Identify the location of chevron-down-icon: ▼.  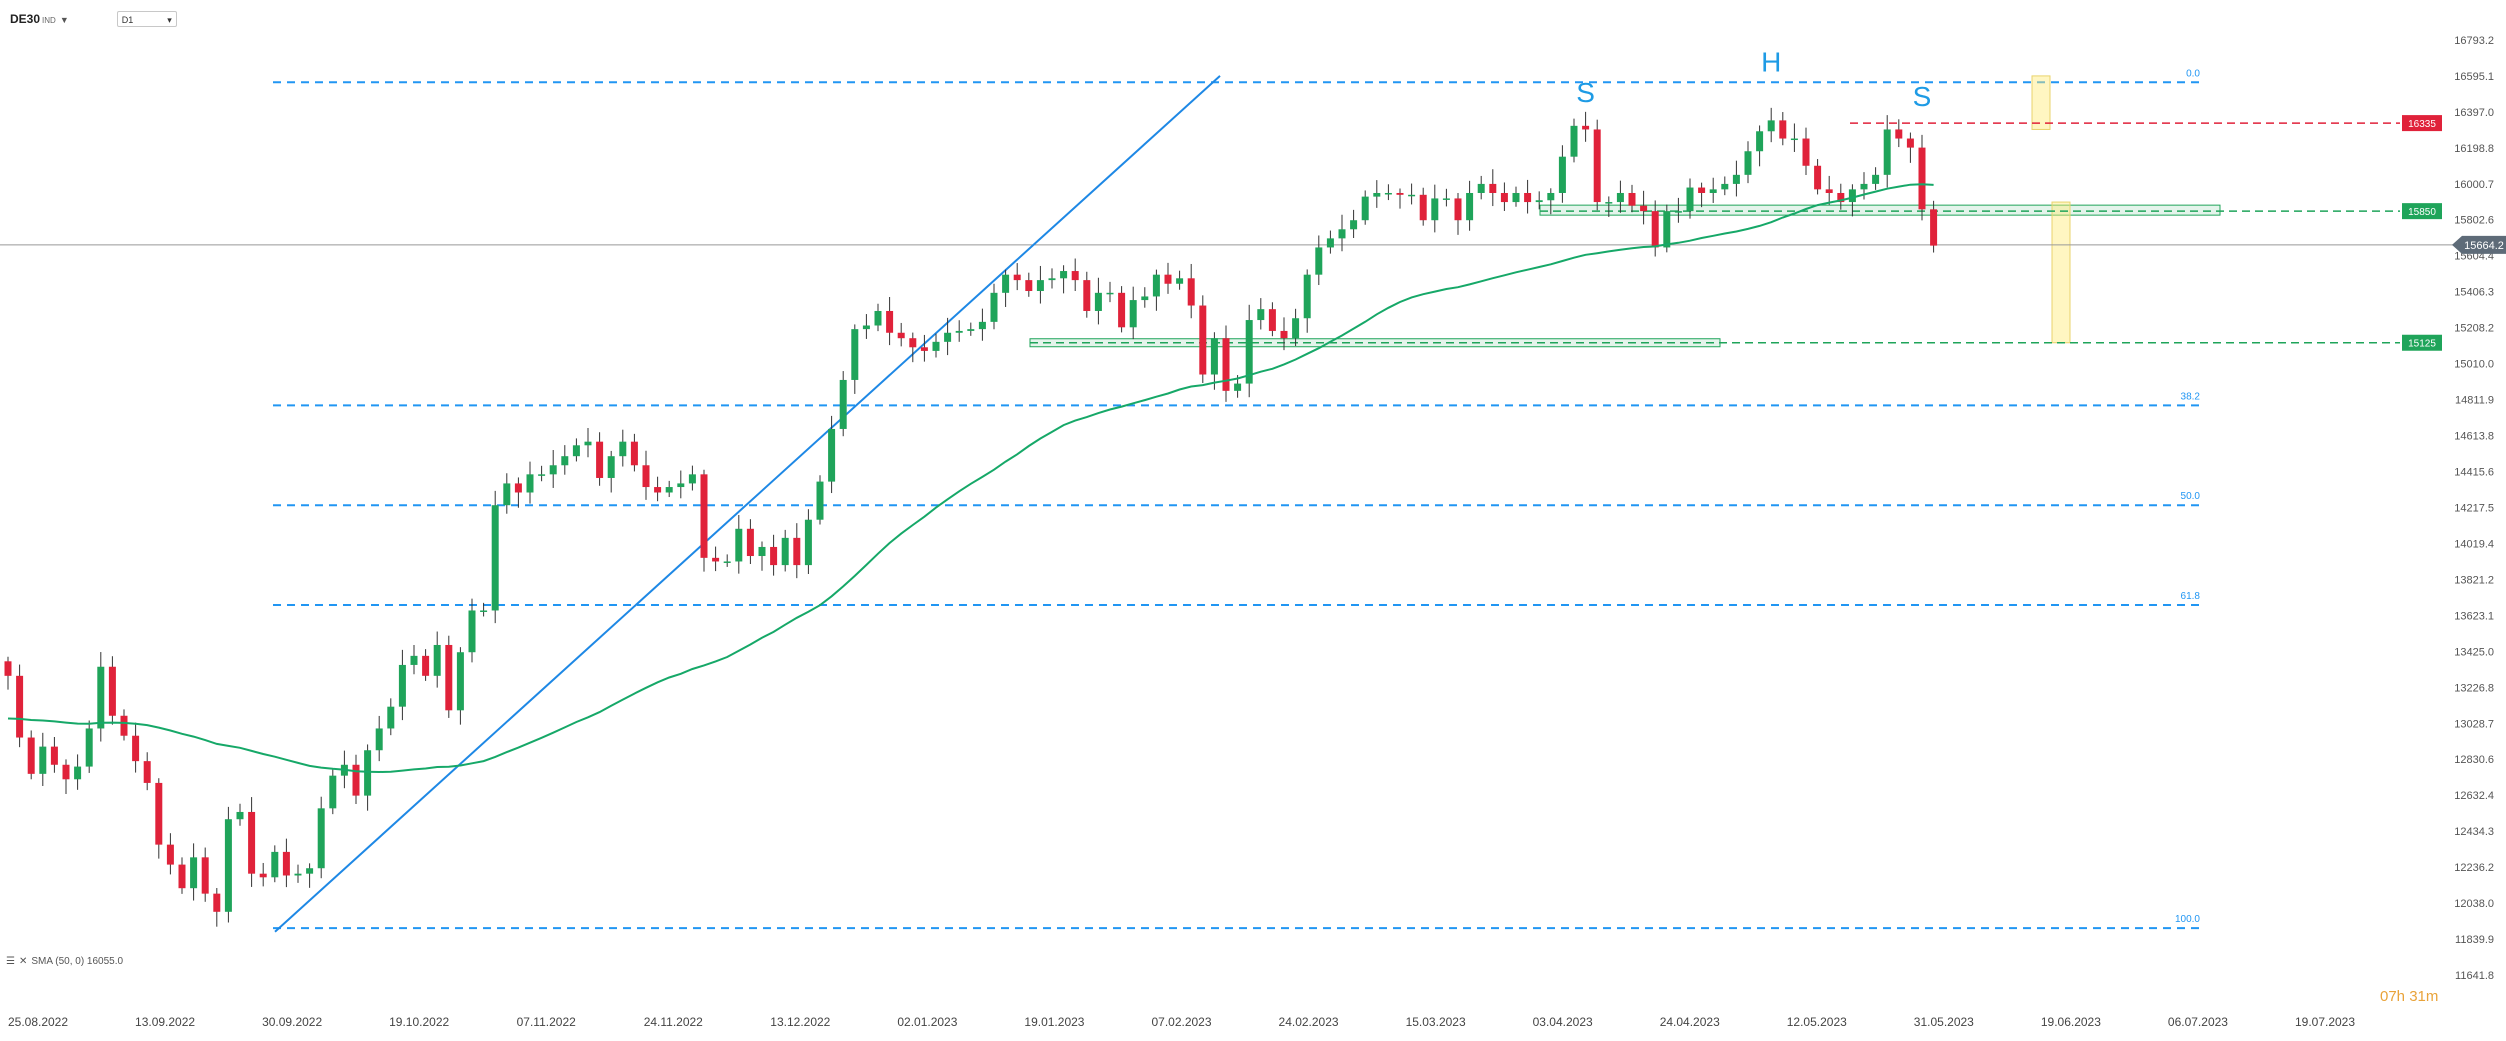
(64, 20).